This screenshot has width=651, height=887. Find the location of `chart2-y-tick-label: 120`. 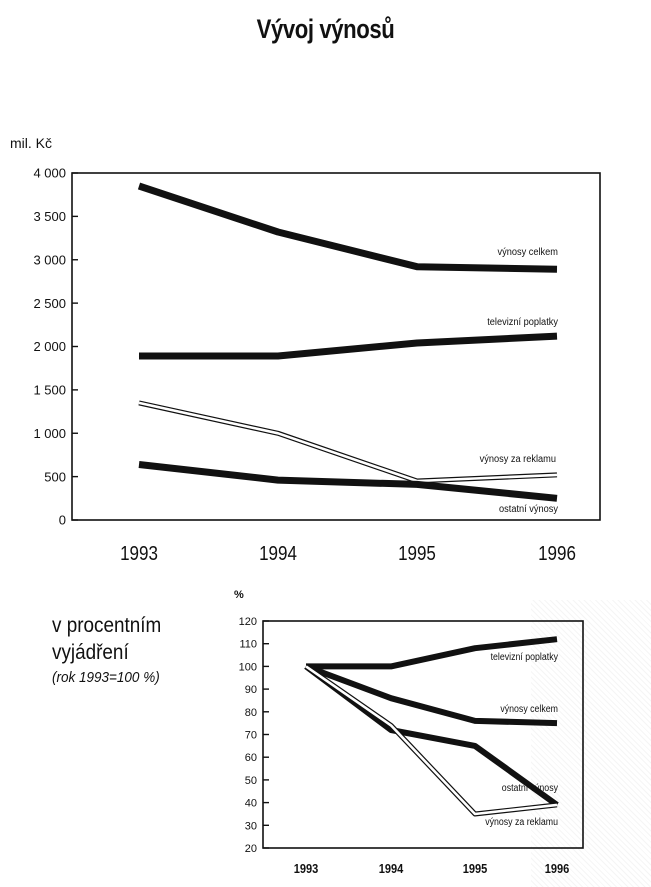

chart2-y-tick-label: 120 is located at coordinates (248, 622).